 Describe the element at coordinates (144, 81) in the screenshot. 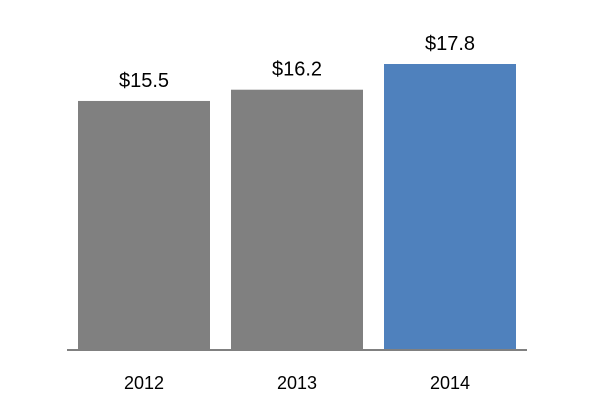

I see `data-label-2012: $15.5` at that location.